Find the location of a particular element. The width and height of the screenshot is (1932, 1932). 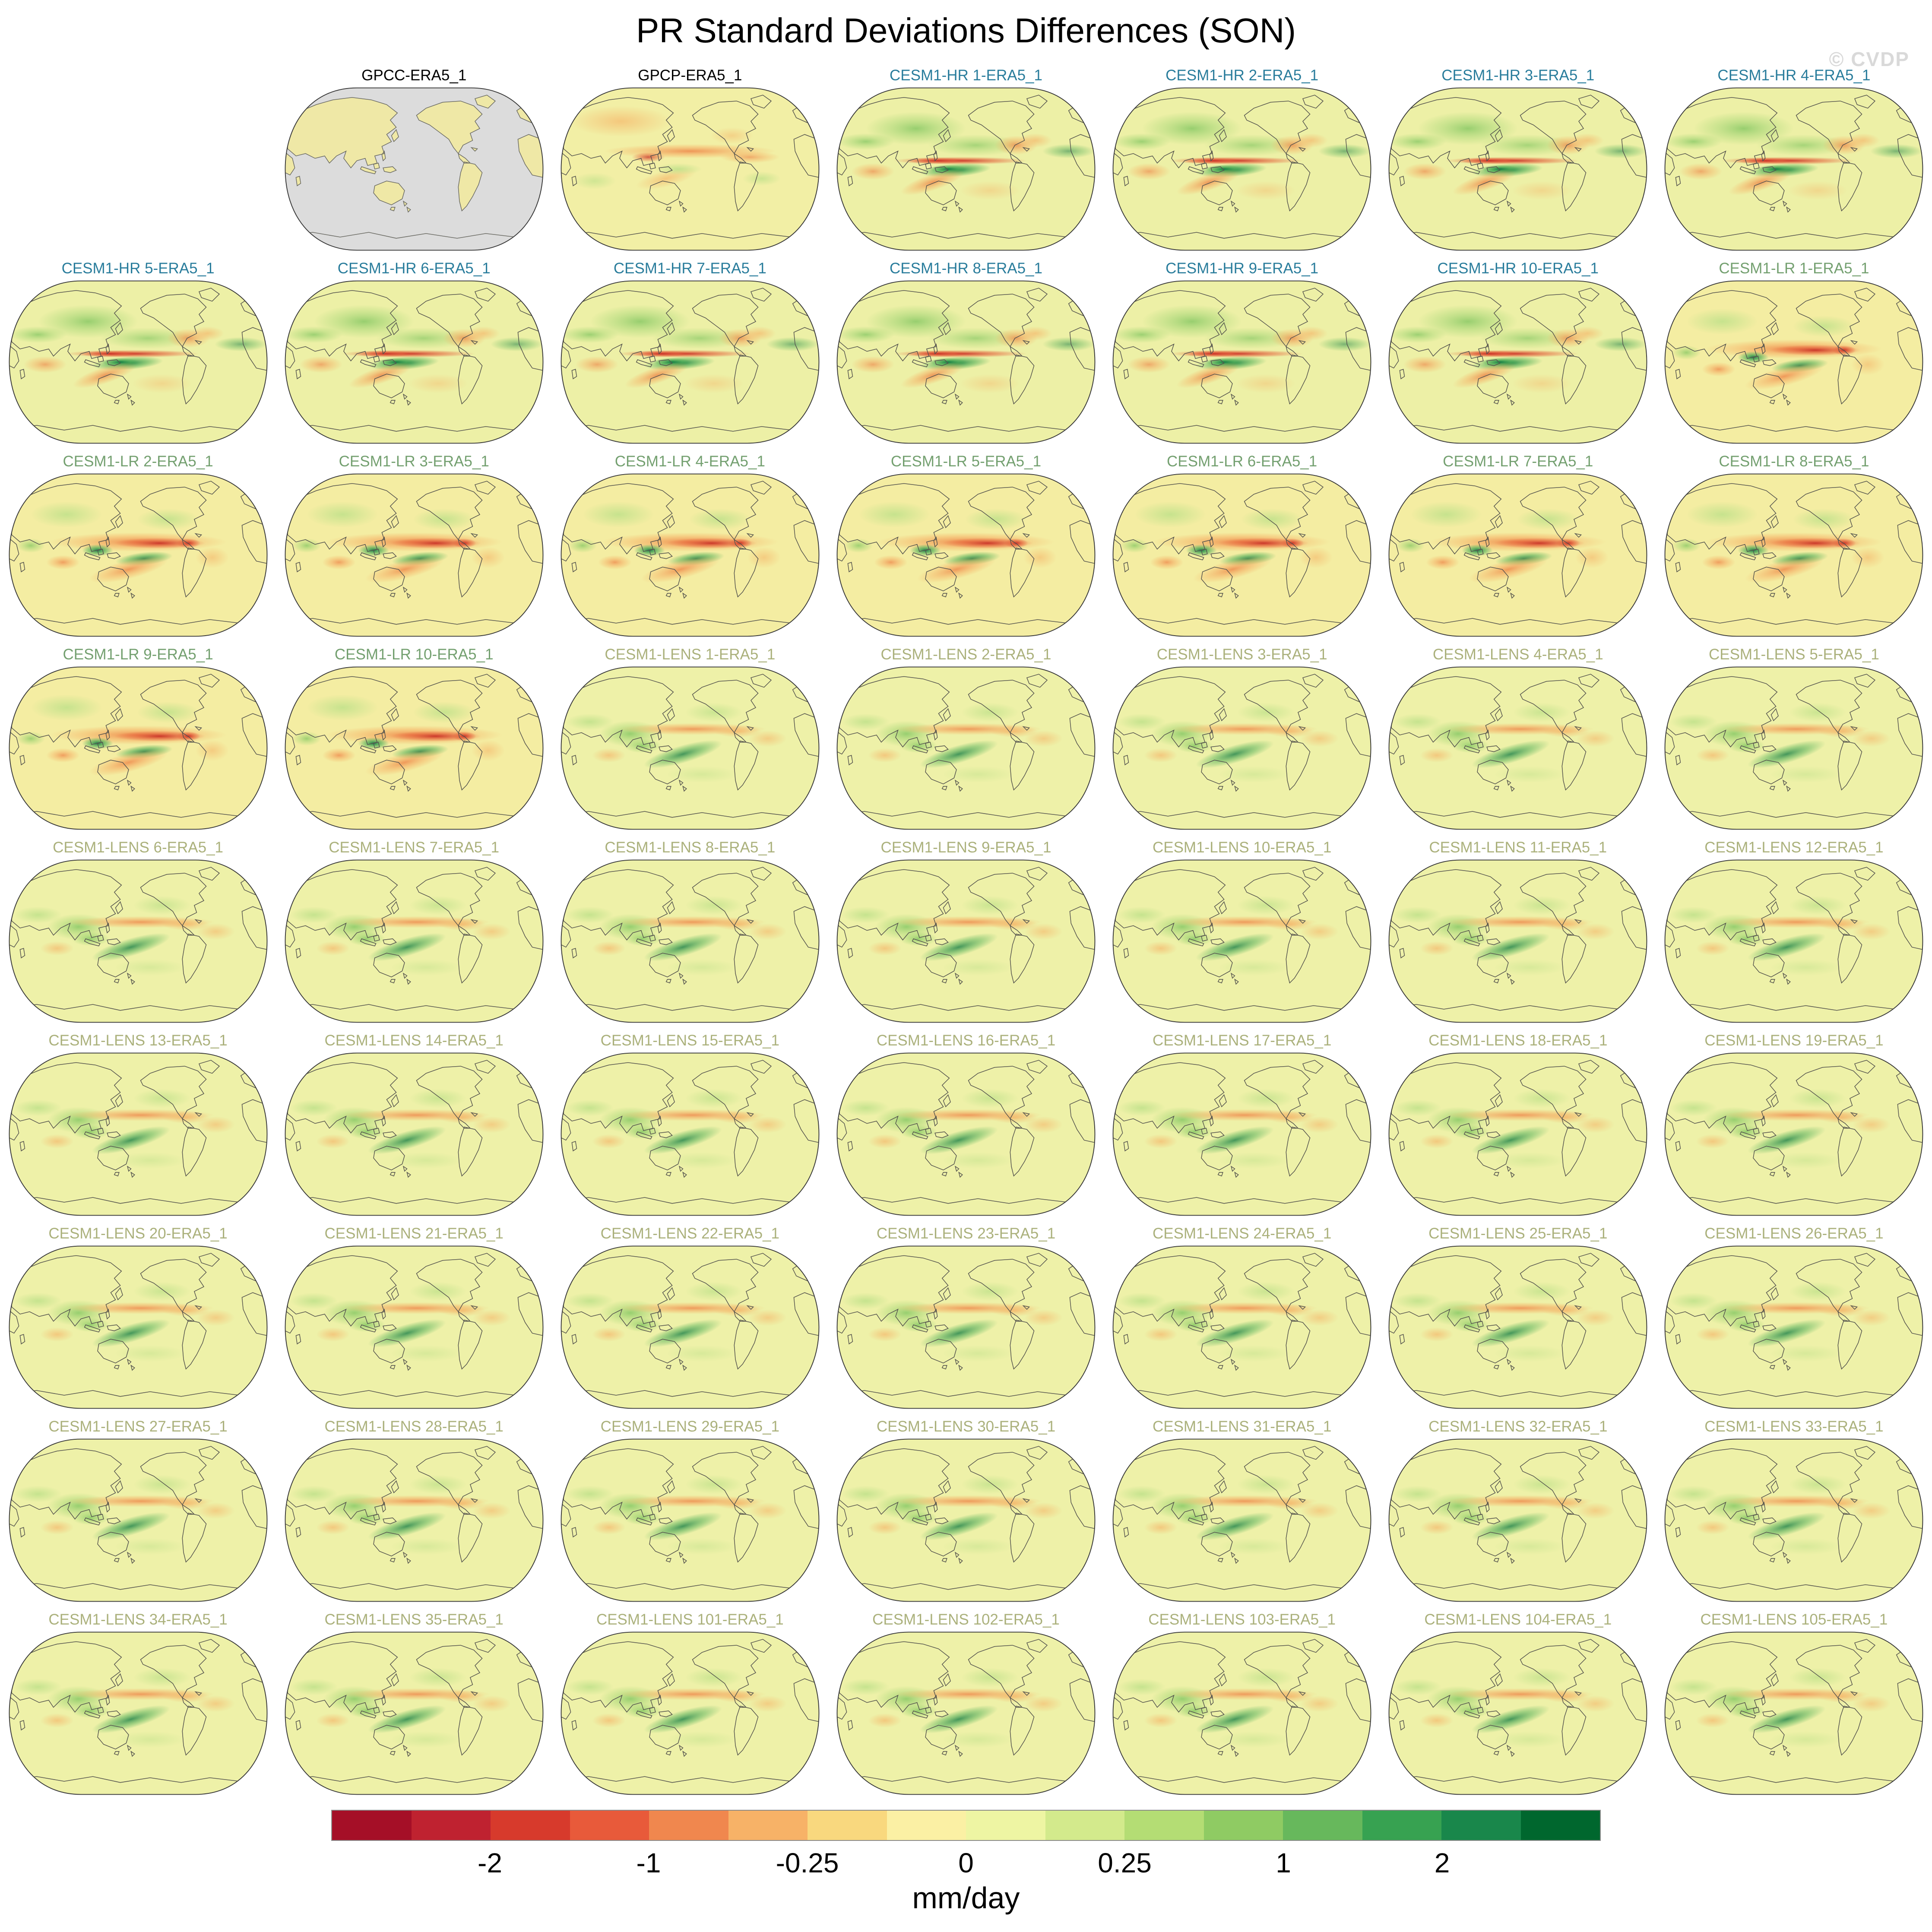

cvdp-watermark: © CVDP is located at coordinates (1869, 59).